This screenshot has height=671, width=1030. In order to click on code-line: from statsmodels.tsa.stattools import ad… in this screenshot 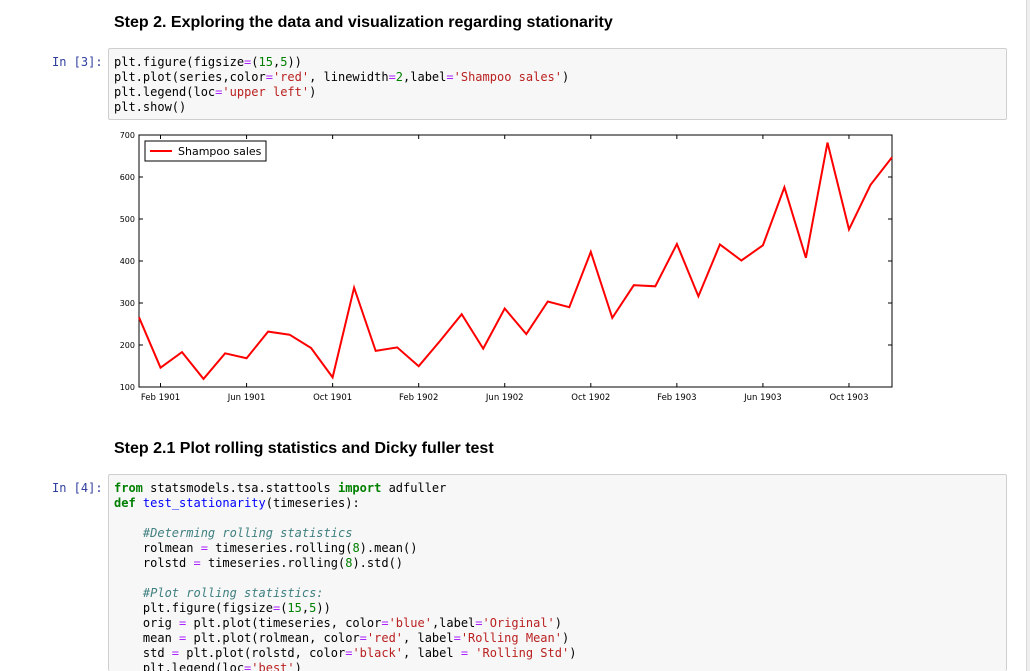, I will do `click(280, 488)`.